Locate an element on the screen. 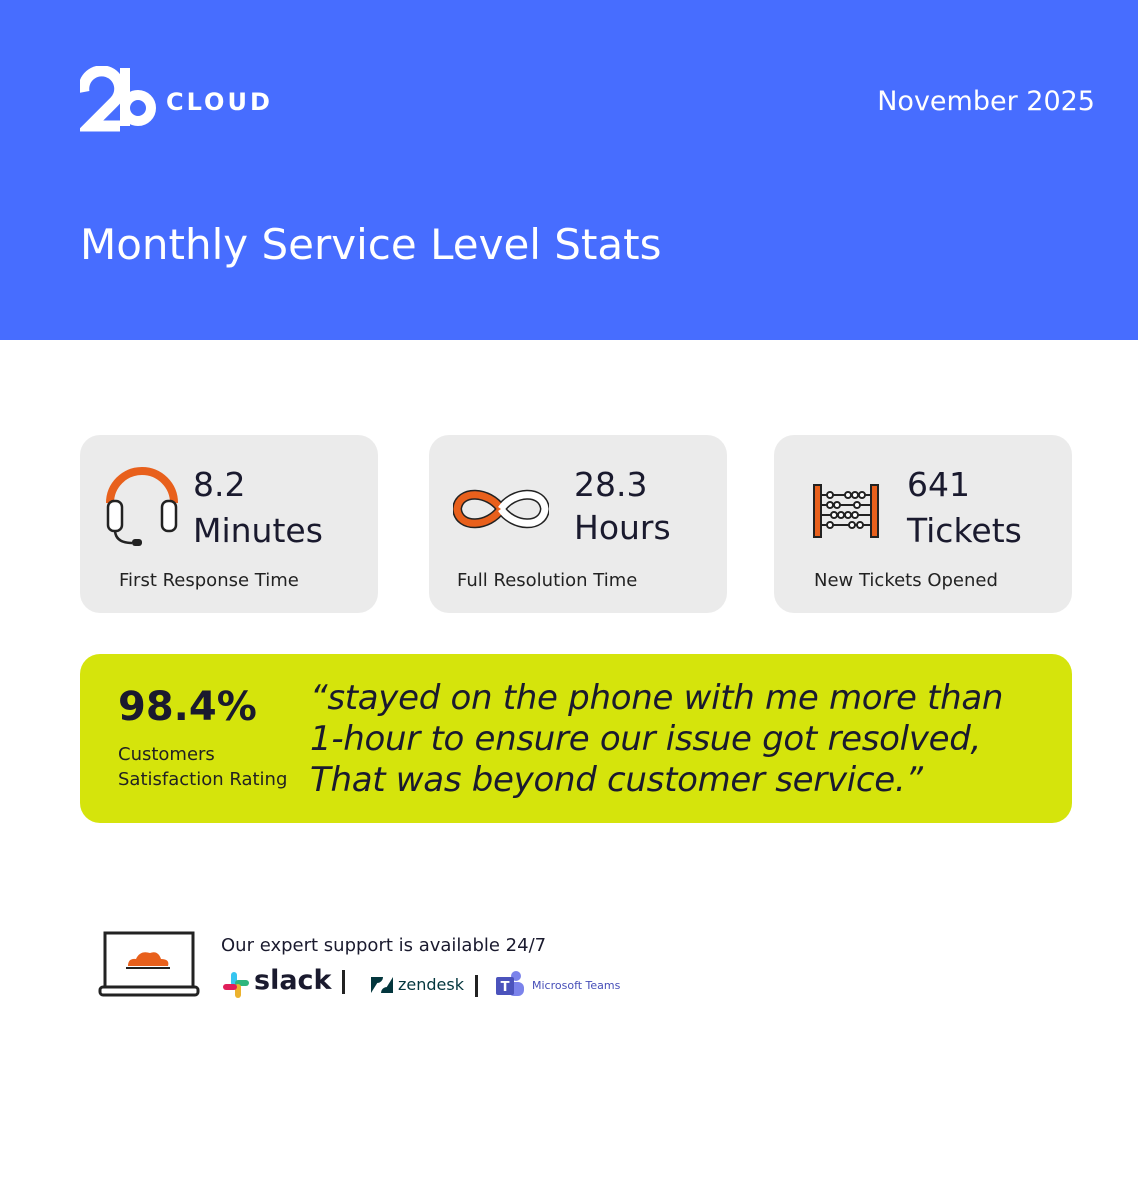  stat-label: New Tickets Opened is located at coordinates (906, 580).